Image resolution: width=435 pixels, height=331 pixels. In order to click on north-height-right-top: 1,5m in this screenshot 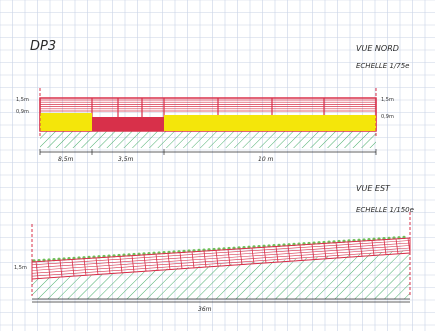, I will do `click(387, 100)`.